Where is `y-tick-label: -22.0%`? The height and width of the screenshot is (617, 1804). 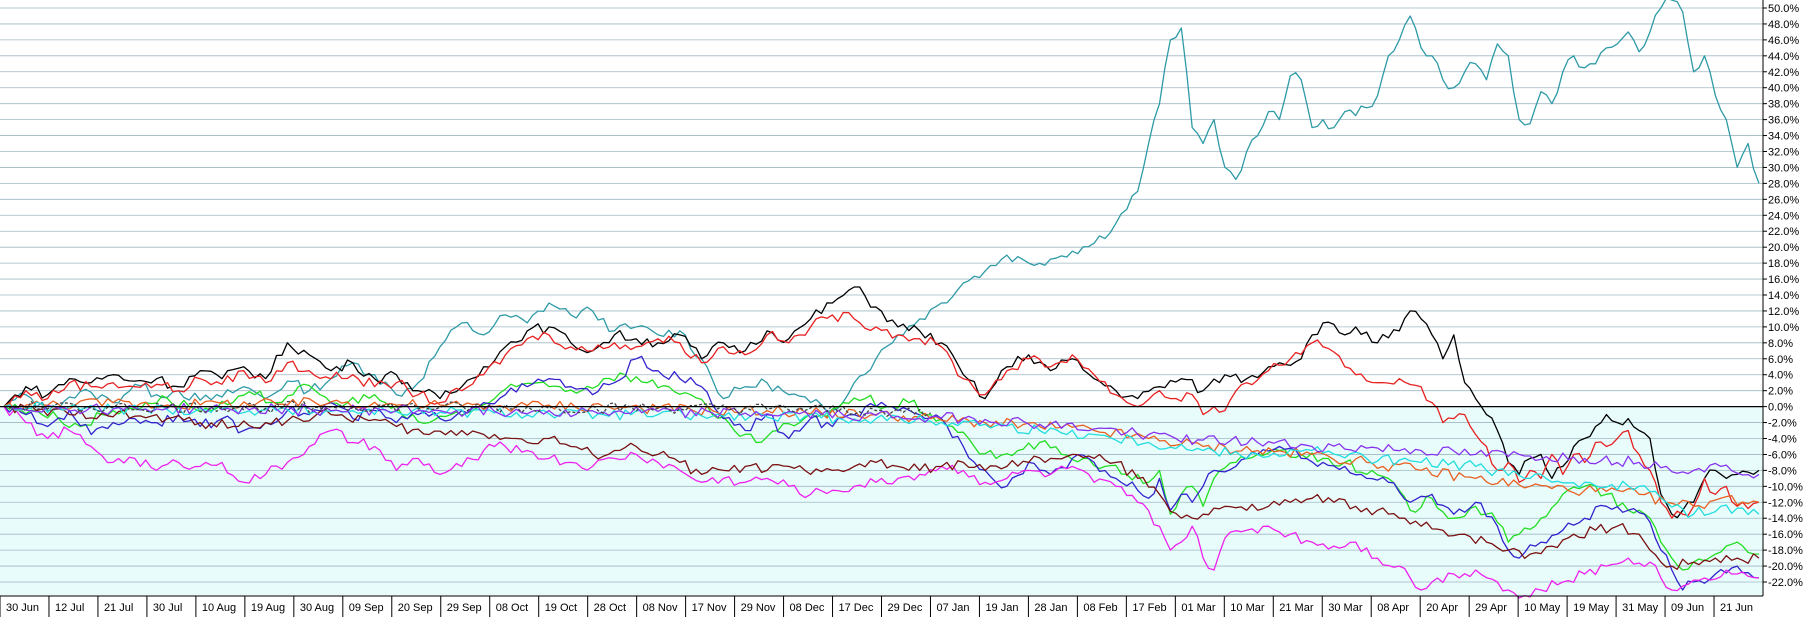 y-tick-label: -22.0% is located at coordinates (1785, 583).